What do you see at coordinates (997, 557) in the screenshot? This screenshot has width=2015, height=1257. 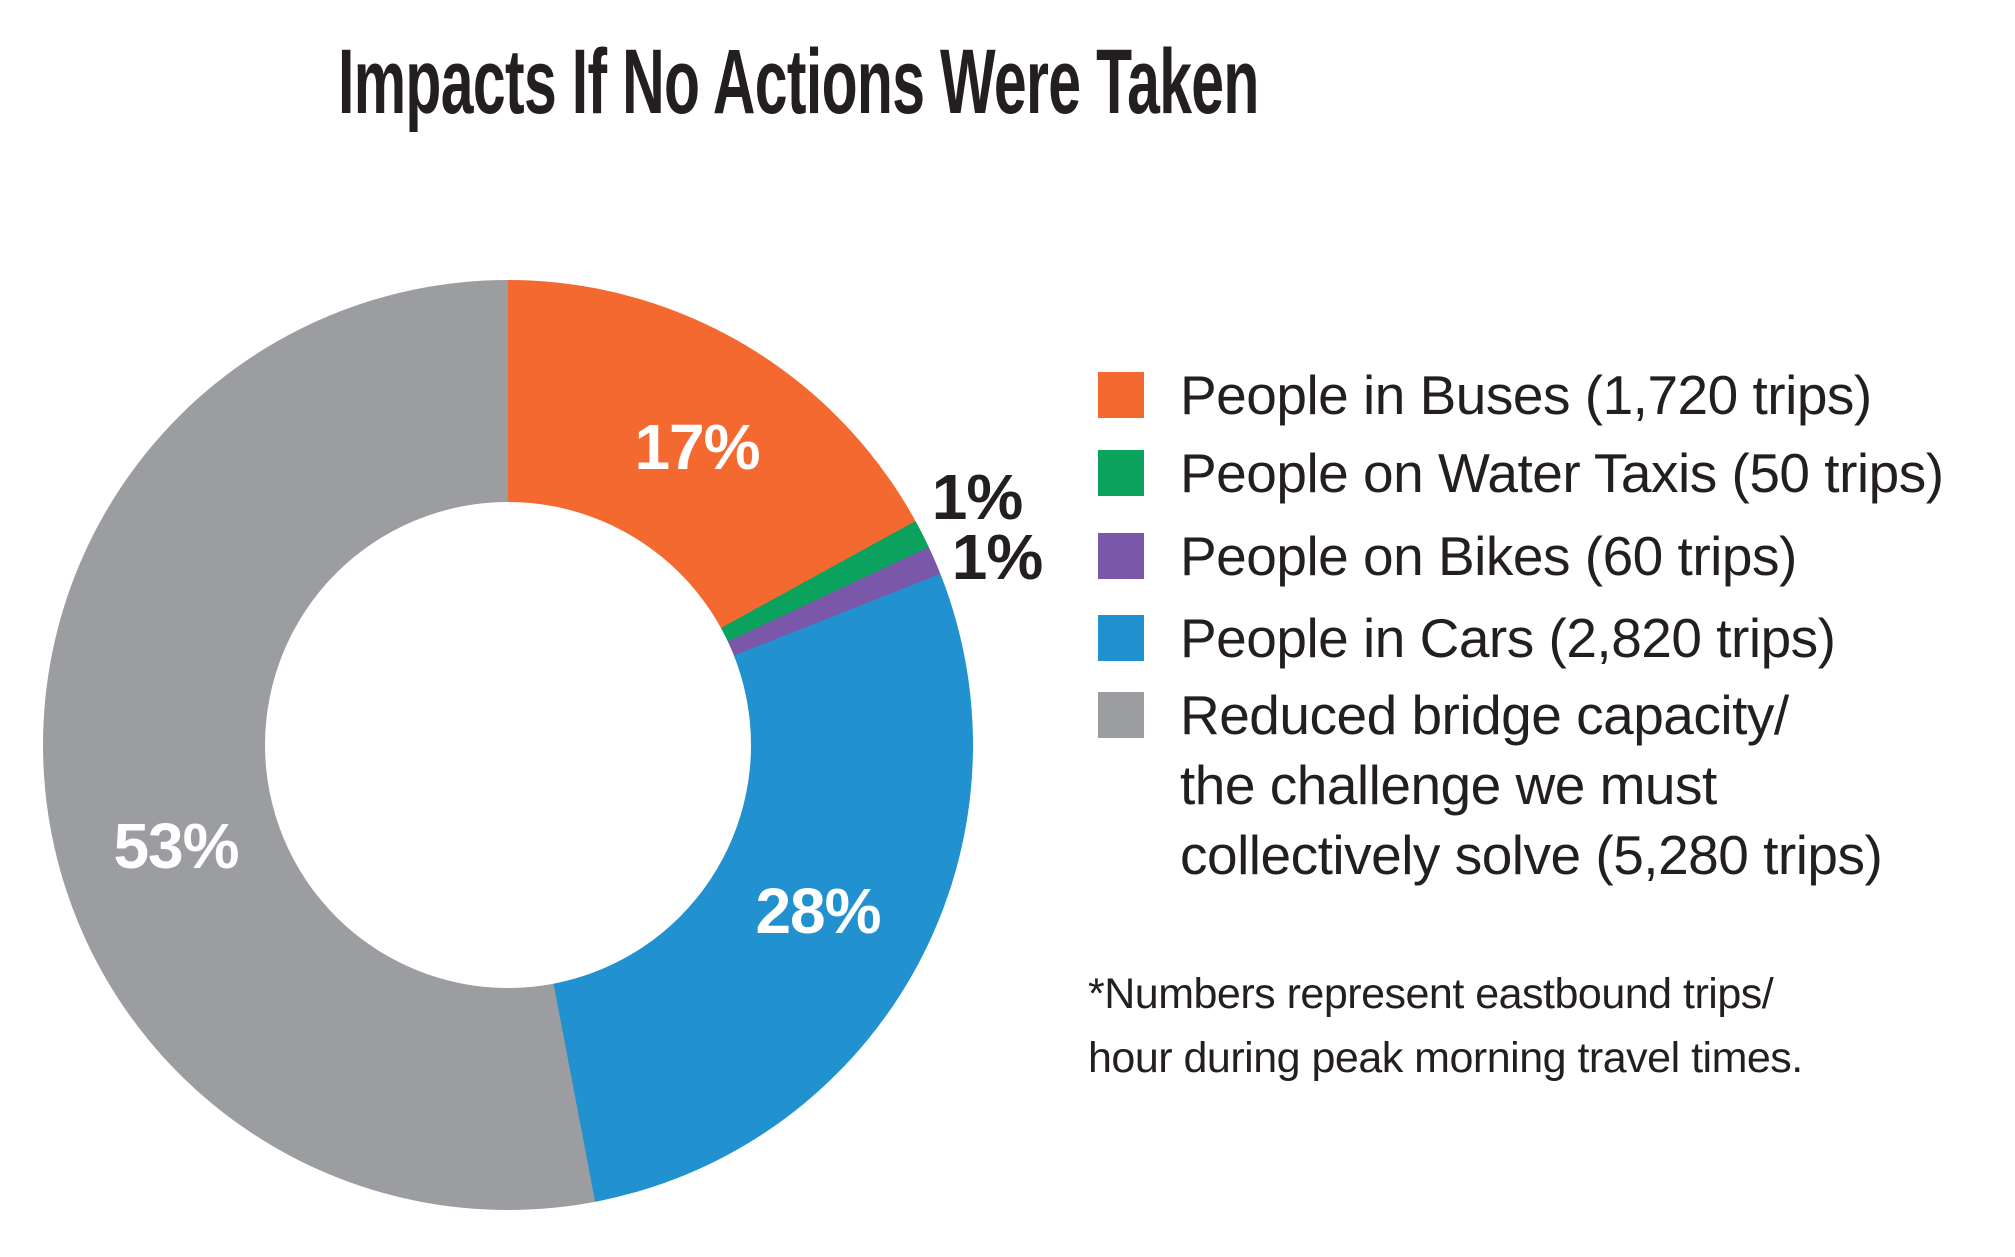 I see `slice-label-bikes: 1%` at bounding box center [997, 557].